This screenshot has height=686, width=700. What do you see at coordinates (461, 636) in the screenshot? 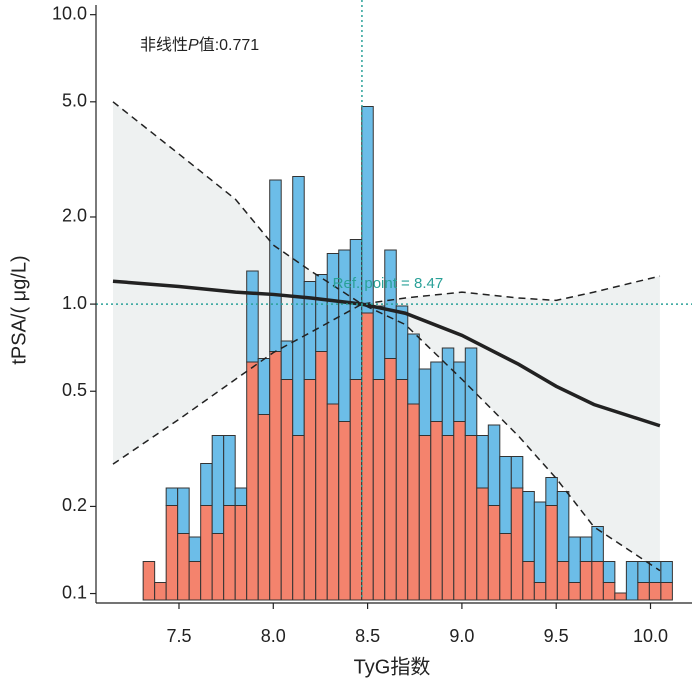
I see `x-tick-label: 9.0` at bounding box center [461, 636].